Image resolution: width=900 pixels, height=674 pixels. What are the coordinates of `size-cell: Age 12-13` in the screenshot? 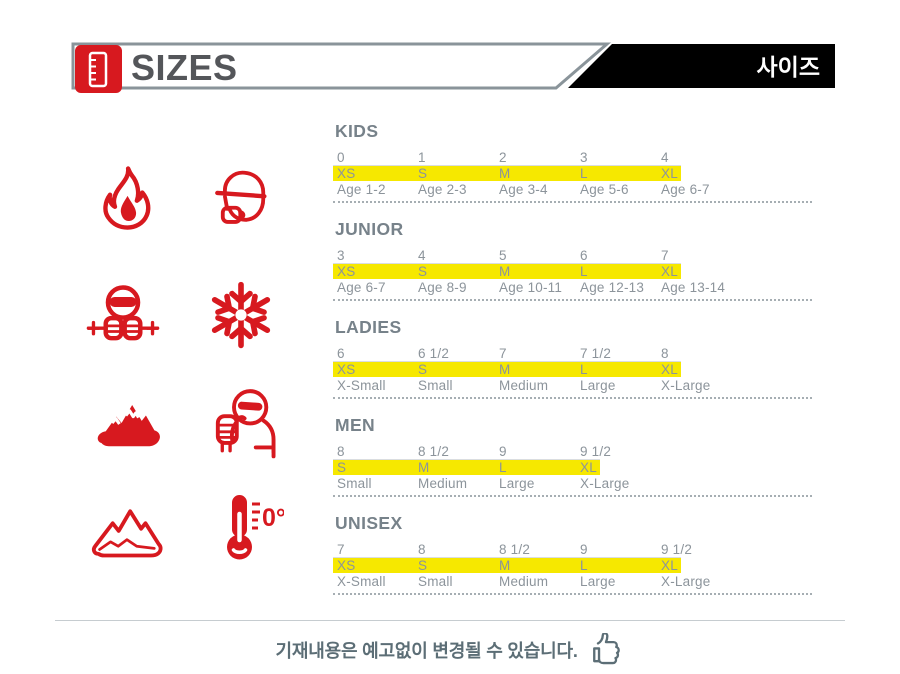 It's located at (612, 287).